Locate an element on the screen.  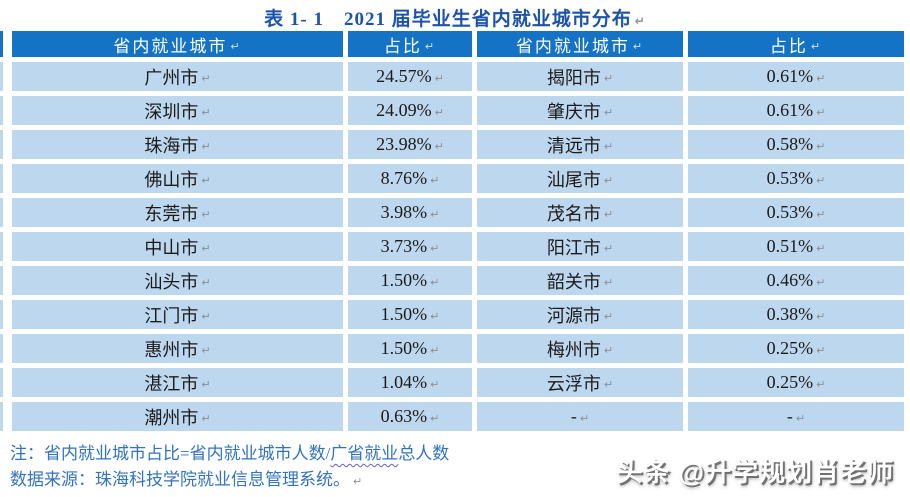
city-cell: 中山市 ↵ is located at coordinates (177, 246).